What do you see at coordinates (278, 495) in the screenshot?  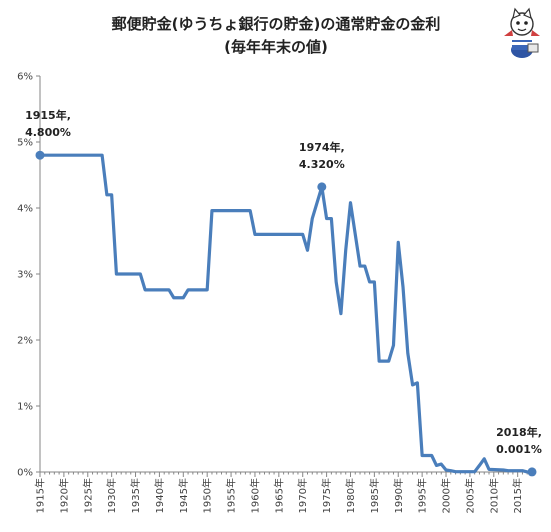 I see `x-tick-label: 1965年` at bounding box center [278, 495].